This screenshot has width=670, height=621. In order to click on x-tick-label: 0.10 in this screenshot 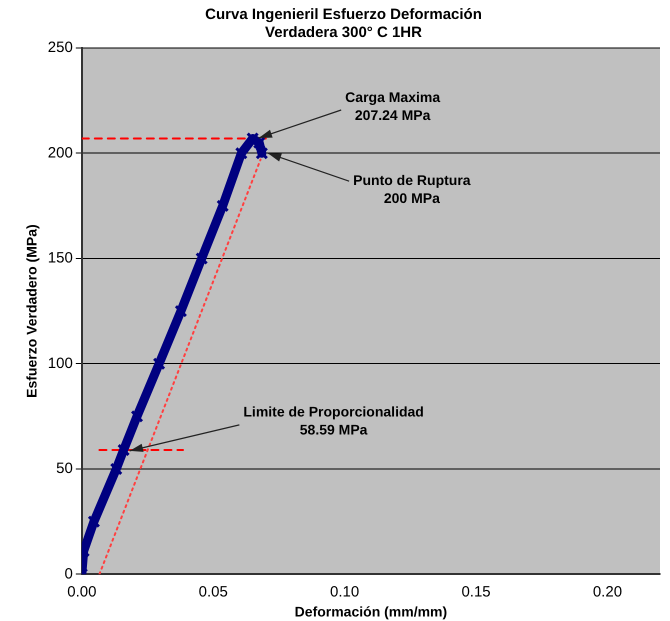, I will do `click(345, 591)`.